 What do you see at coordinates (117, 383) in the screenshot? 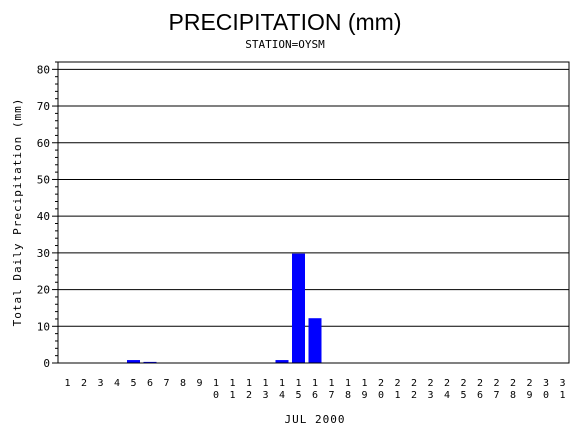
I see `x-tick-label: 4` at bounding box center [117, 383].